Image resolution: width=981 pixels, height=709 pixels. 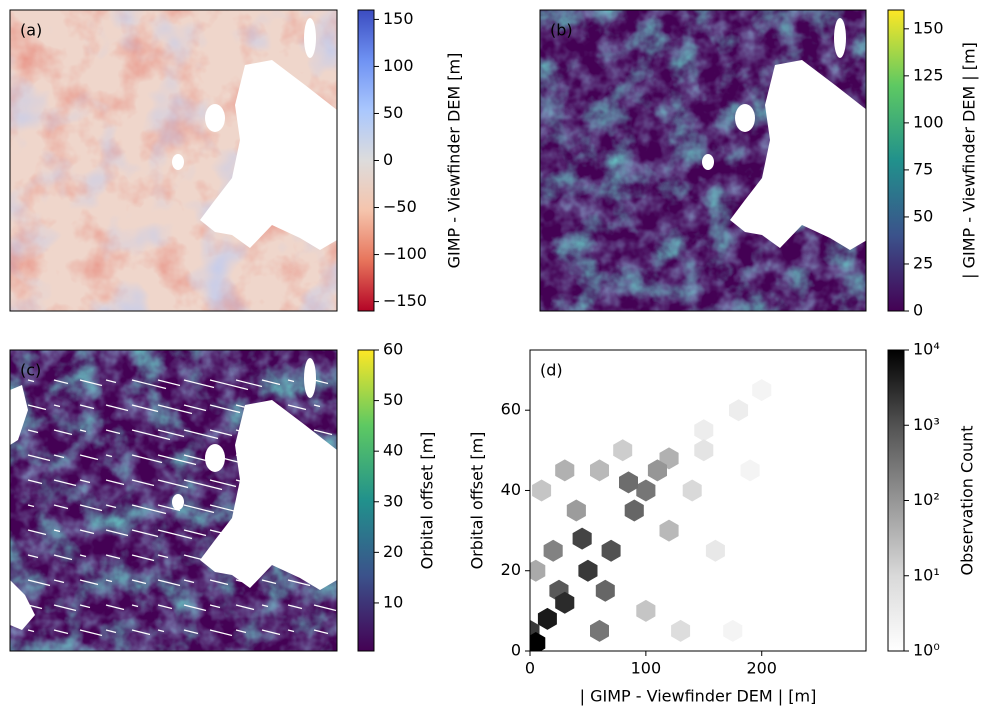 What do you see at coordinates (393, 601) in the screenshot?
I see `colorbar-tick-label: 10` at bounding box center [393, 601].